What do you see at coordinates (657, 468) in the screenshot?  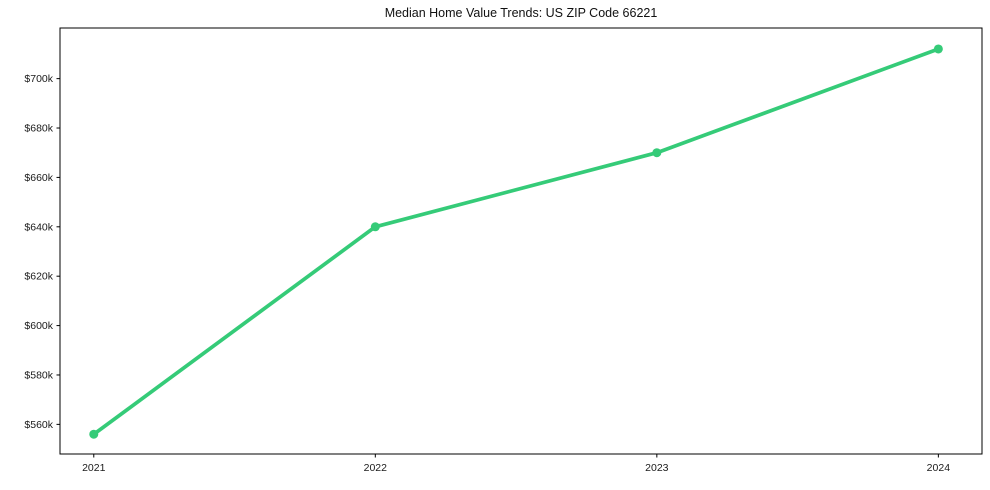 I see `x-tick-label: 2023` at bounding box center [657, 468].